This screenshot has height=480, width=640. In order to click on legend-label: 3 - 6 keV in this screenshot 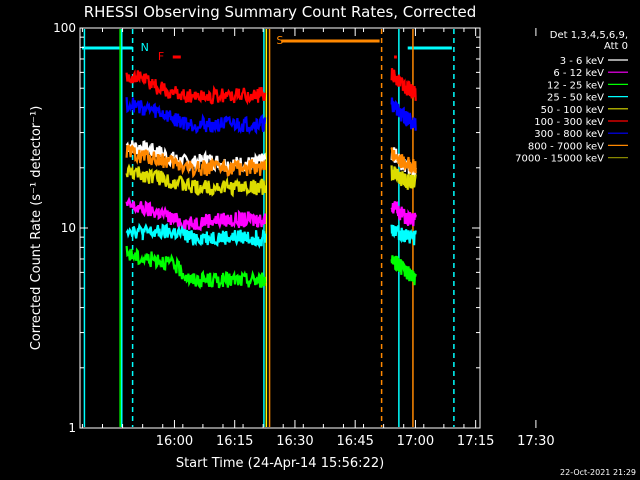, I will do `click(582, 61)`.